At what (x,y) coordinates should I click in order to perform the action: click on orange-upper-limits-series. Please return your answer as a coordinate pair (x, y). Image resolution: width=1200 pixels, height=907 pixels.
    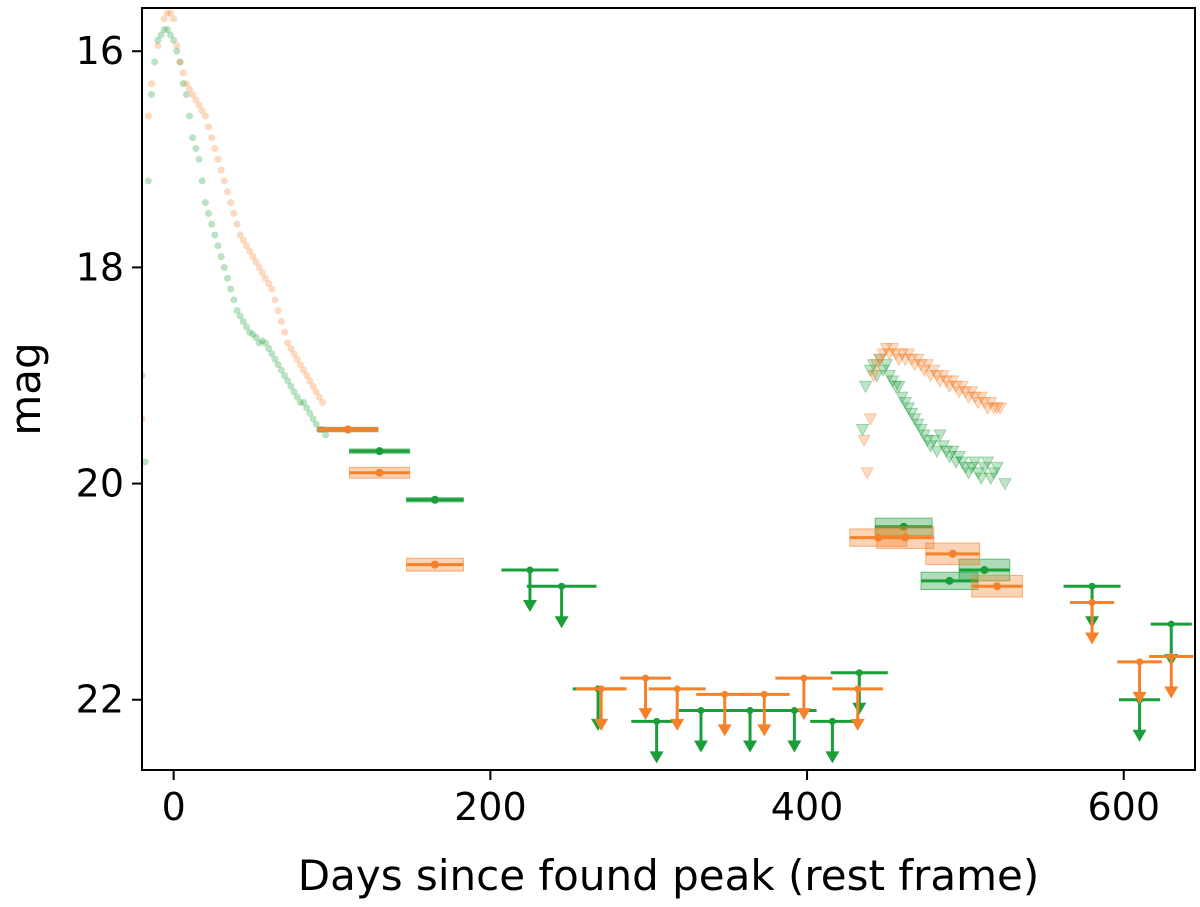
    Looking at the image, I should click on (884, 667).